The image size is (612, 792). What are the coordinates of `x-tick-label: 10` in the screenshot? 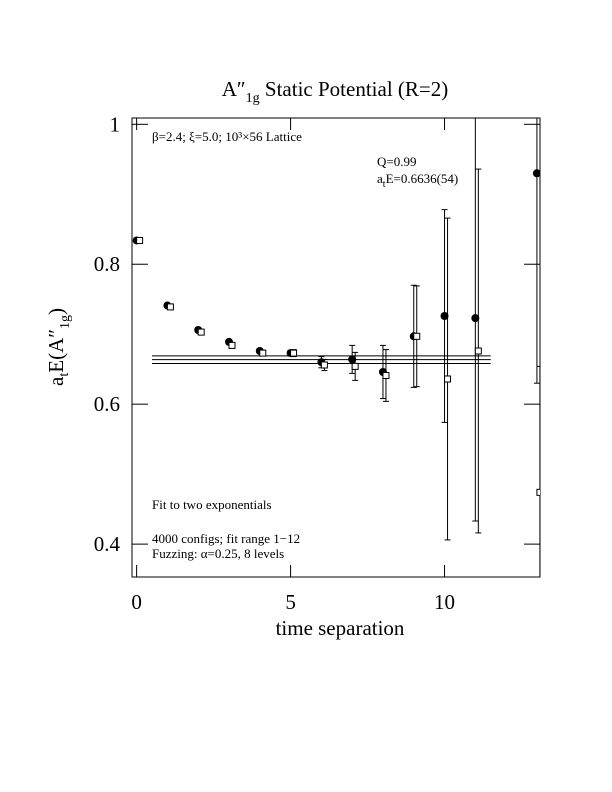 It's located at (444, 602).